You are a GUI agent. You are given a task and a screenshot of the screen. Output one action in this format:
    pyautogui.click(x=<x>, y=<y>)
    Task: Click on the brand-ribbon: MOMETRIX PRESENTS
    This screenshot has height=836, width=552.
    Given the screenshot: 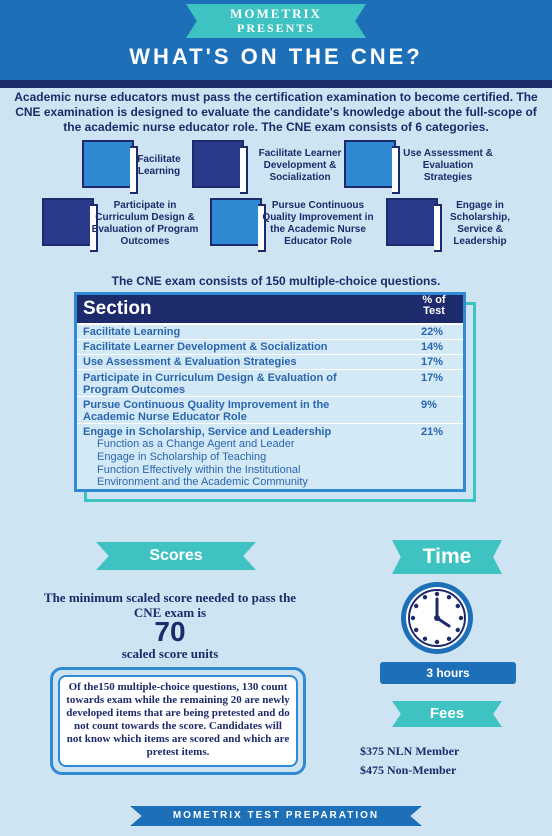 What is the action you would take?
    pyautogui.click(x=276, y=21)
    